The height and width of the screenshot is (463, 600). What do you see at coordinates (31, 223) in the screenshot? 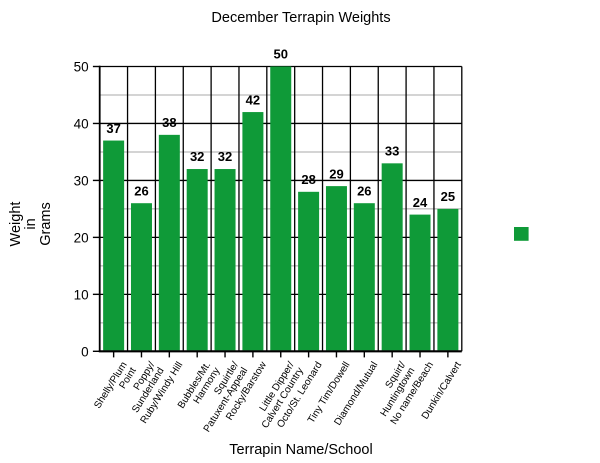
I see `svg-text: in` at bounding box center [31, 223].